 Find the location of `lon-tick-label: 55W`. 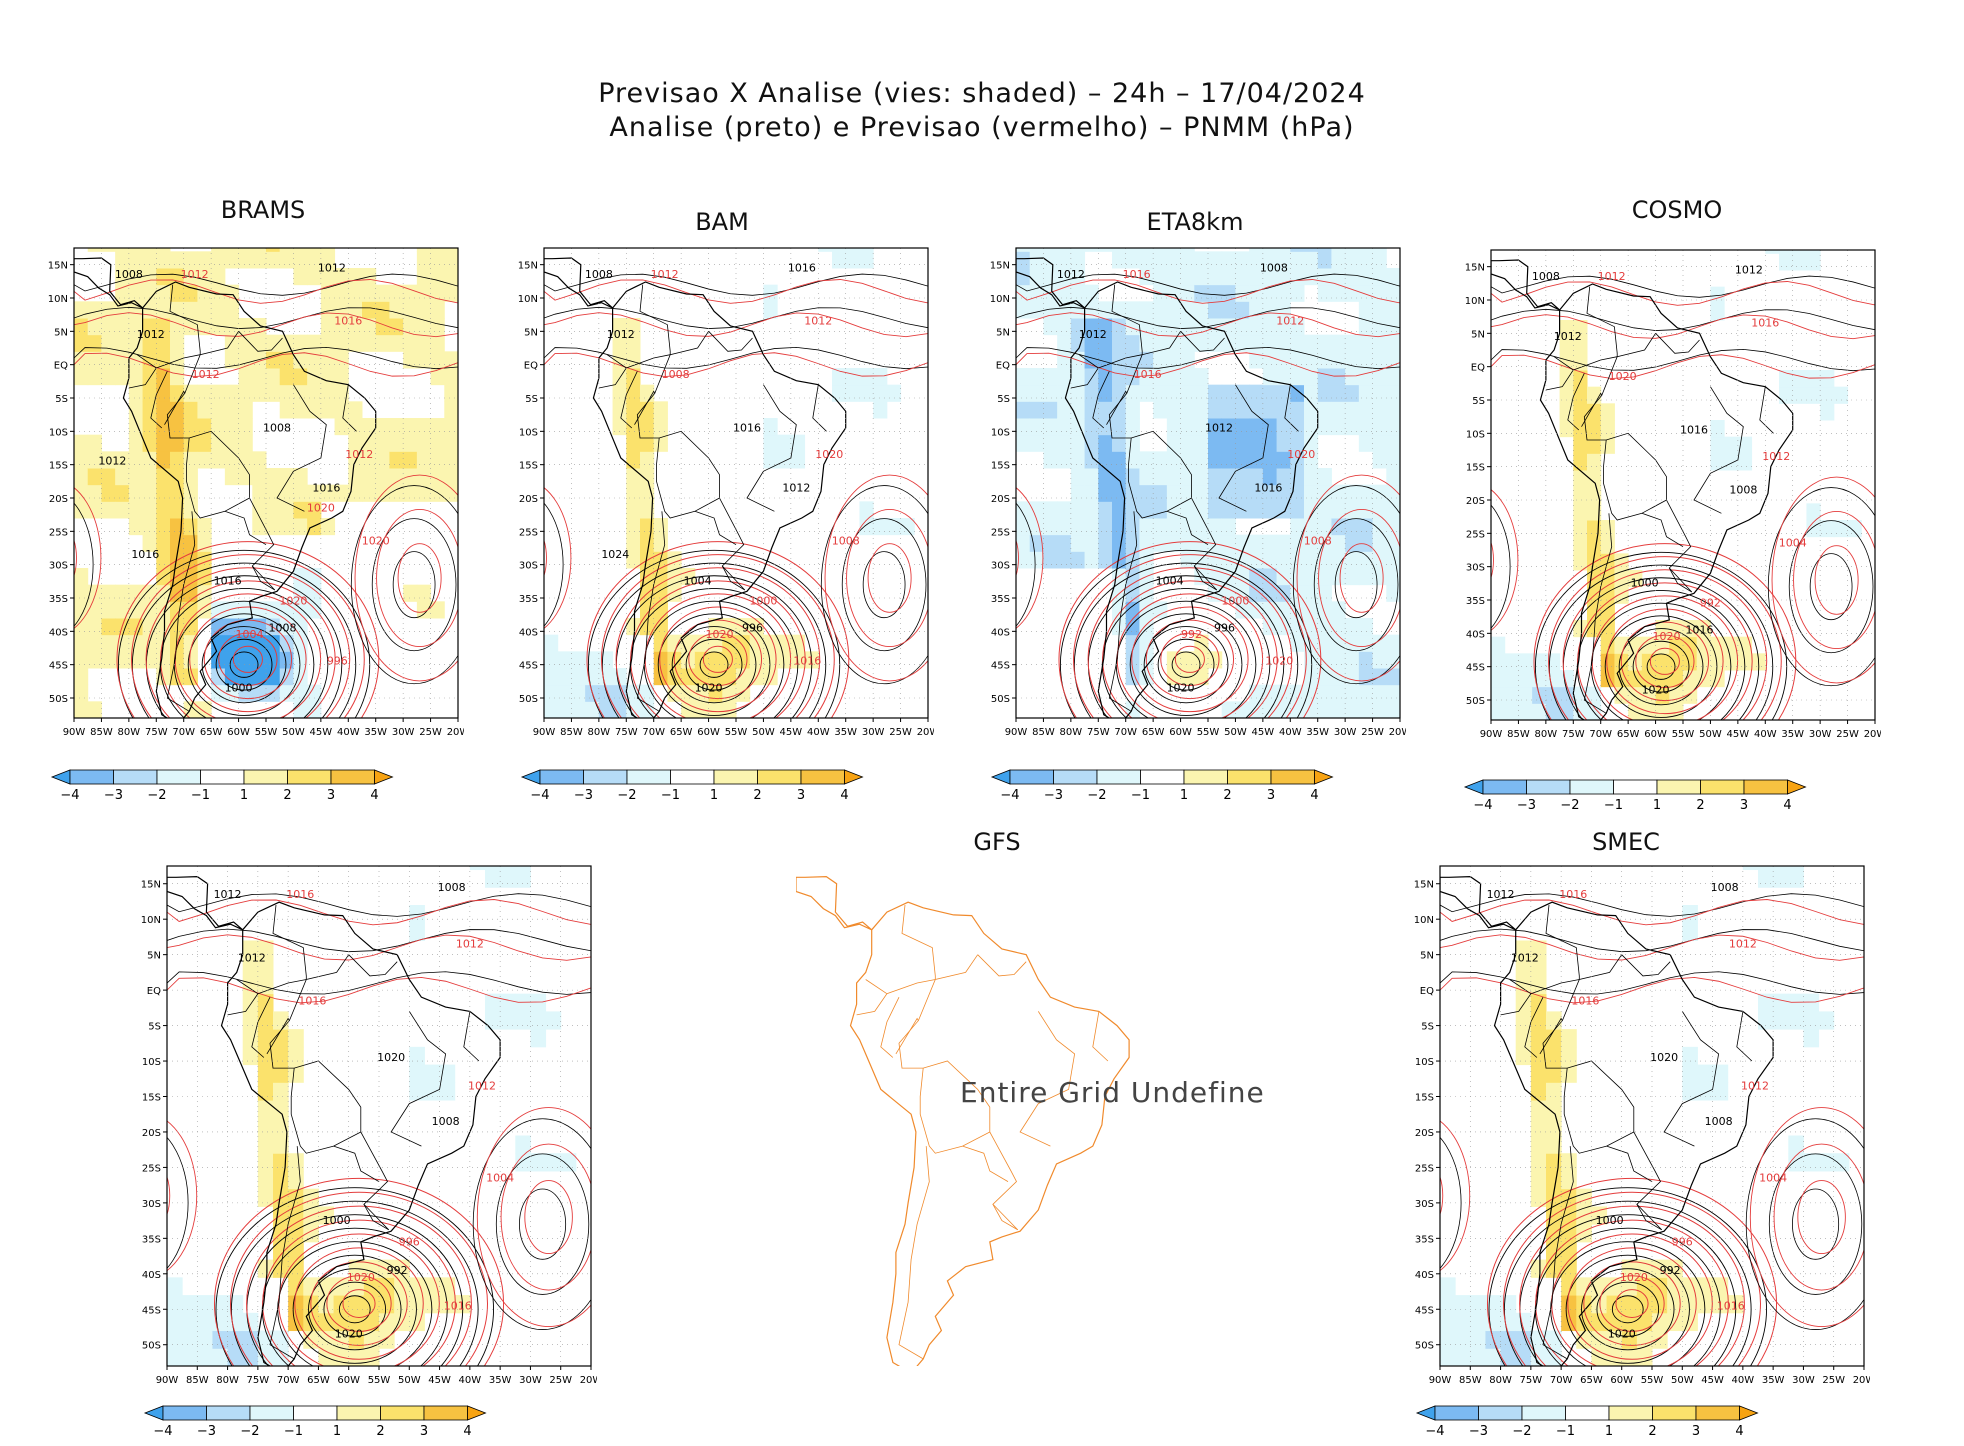

lon-tick-label: 55W is located at coordinates (736, 732).